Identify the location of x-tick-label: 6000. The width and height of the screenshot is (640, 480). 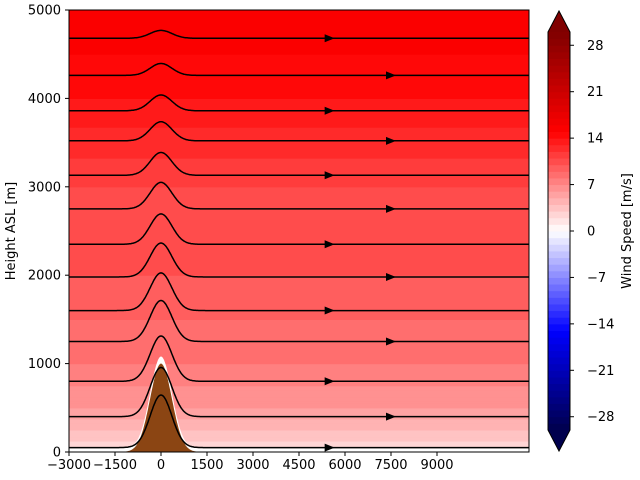
(344, 465).